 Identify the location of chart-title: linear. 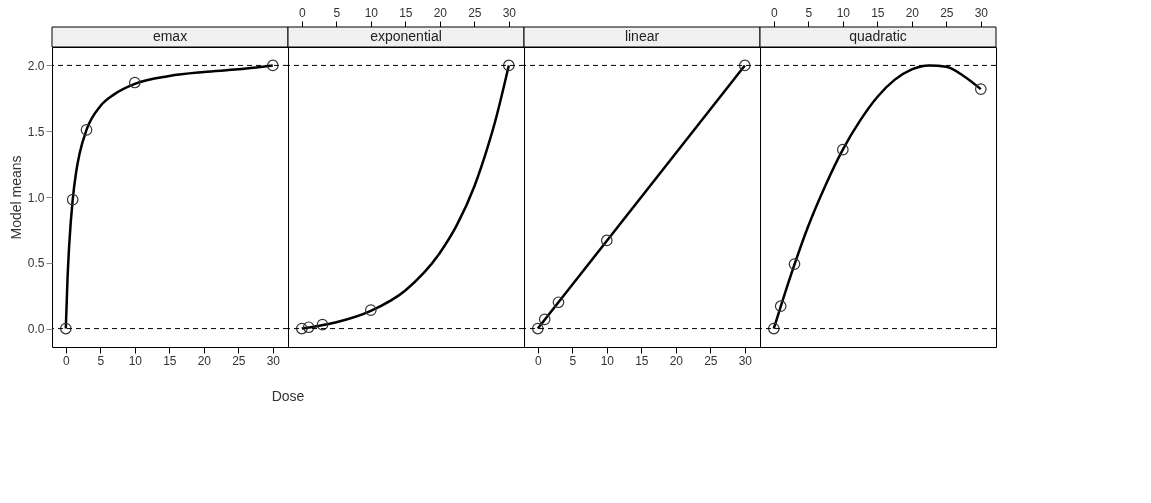
(642, 36).